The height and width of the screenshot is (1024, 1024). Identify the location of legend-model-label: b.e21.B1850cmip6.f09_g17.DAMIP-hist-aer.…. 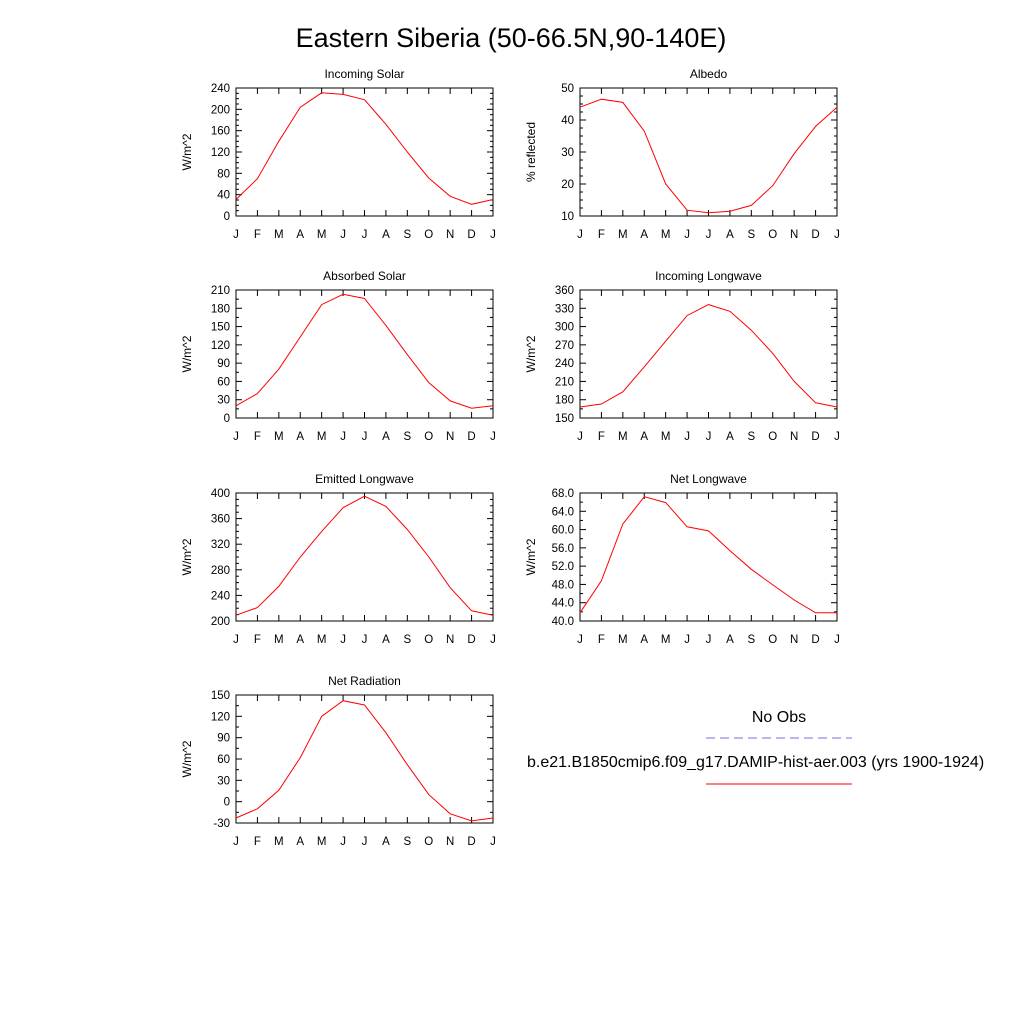
(755, 762).